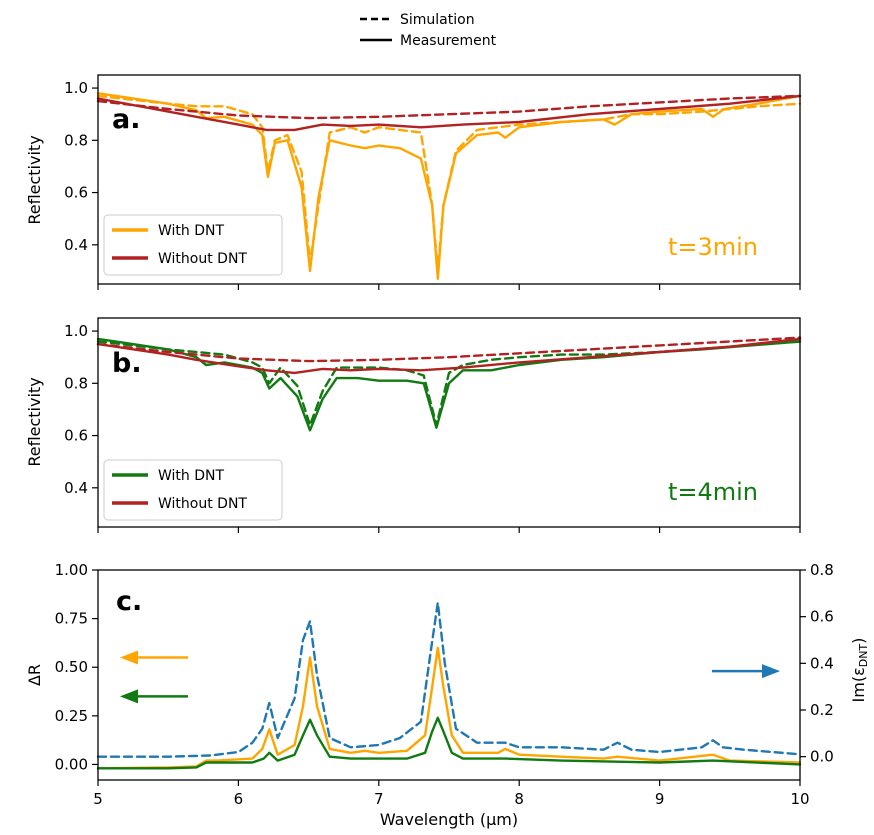 Image resolution: width=874 pixels, height=835 pixels. I want to click on panel-b-legend: With DNT Without DNT, so click(193, 490).